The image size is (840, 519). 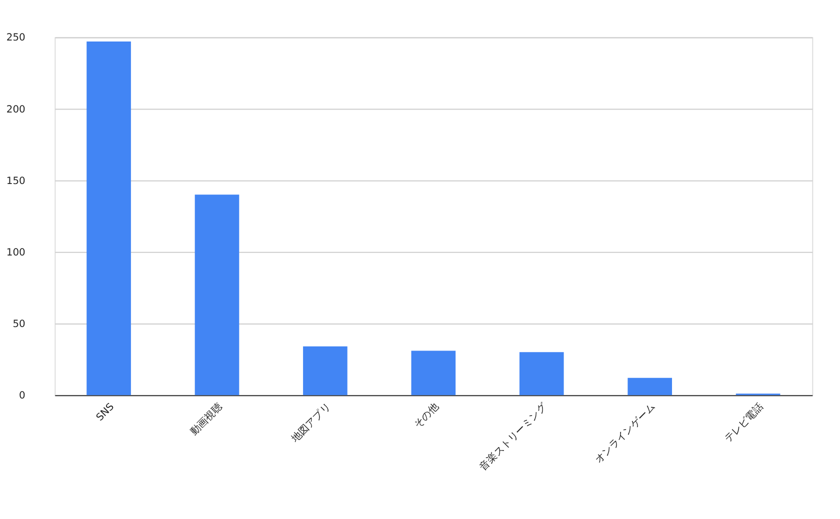 I want to click on y-tick-label: 0, so click(x=22, y=396).